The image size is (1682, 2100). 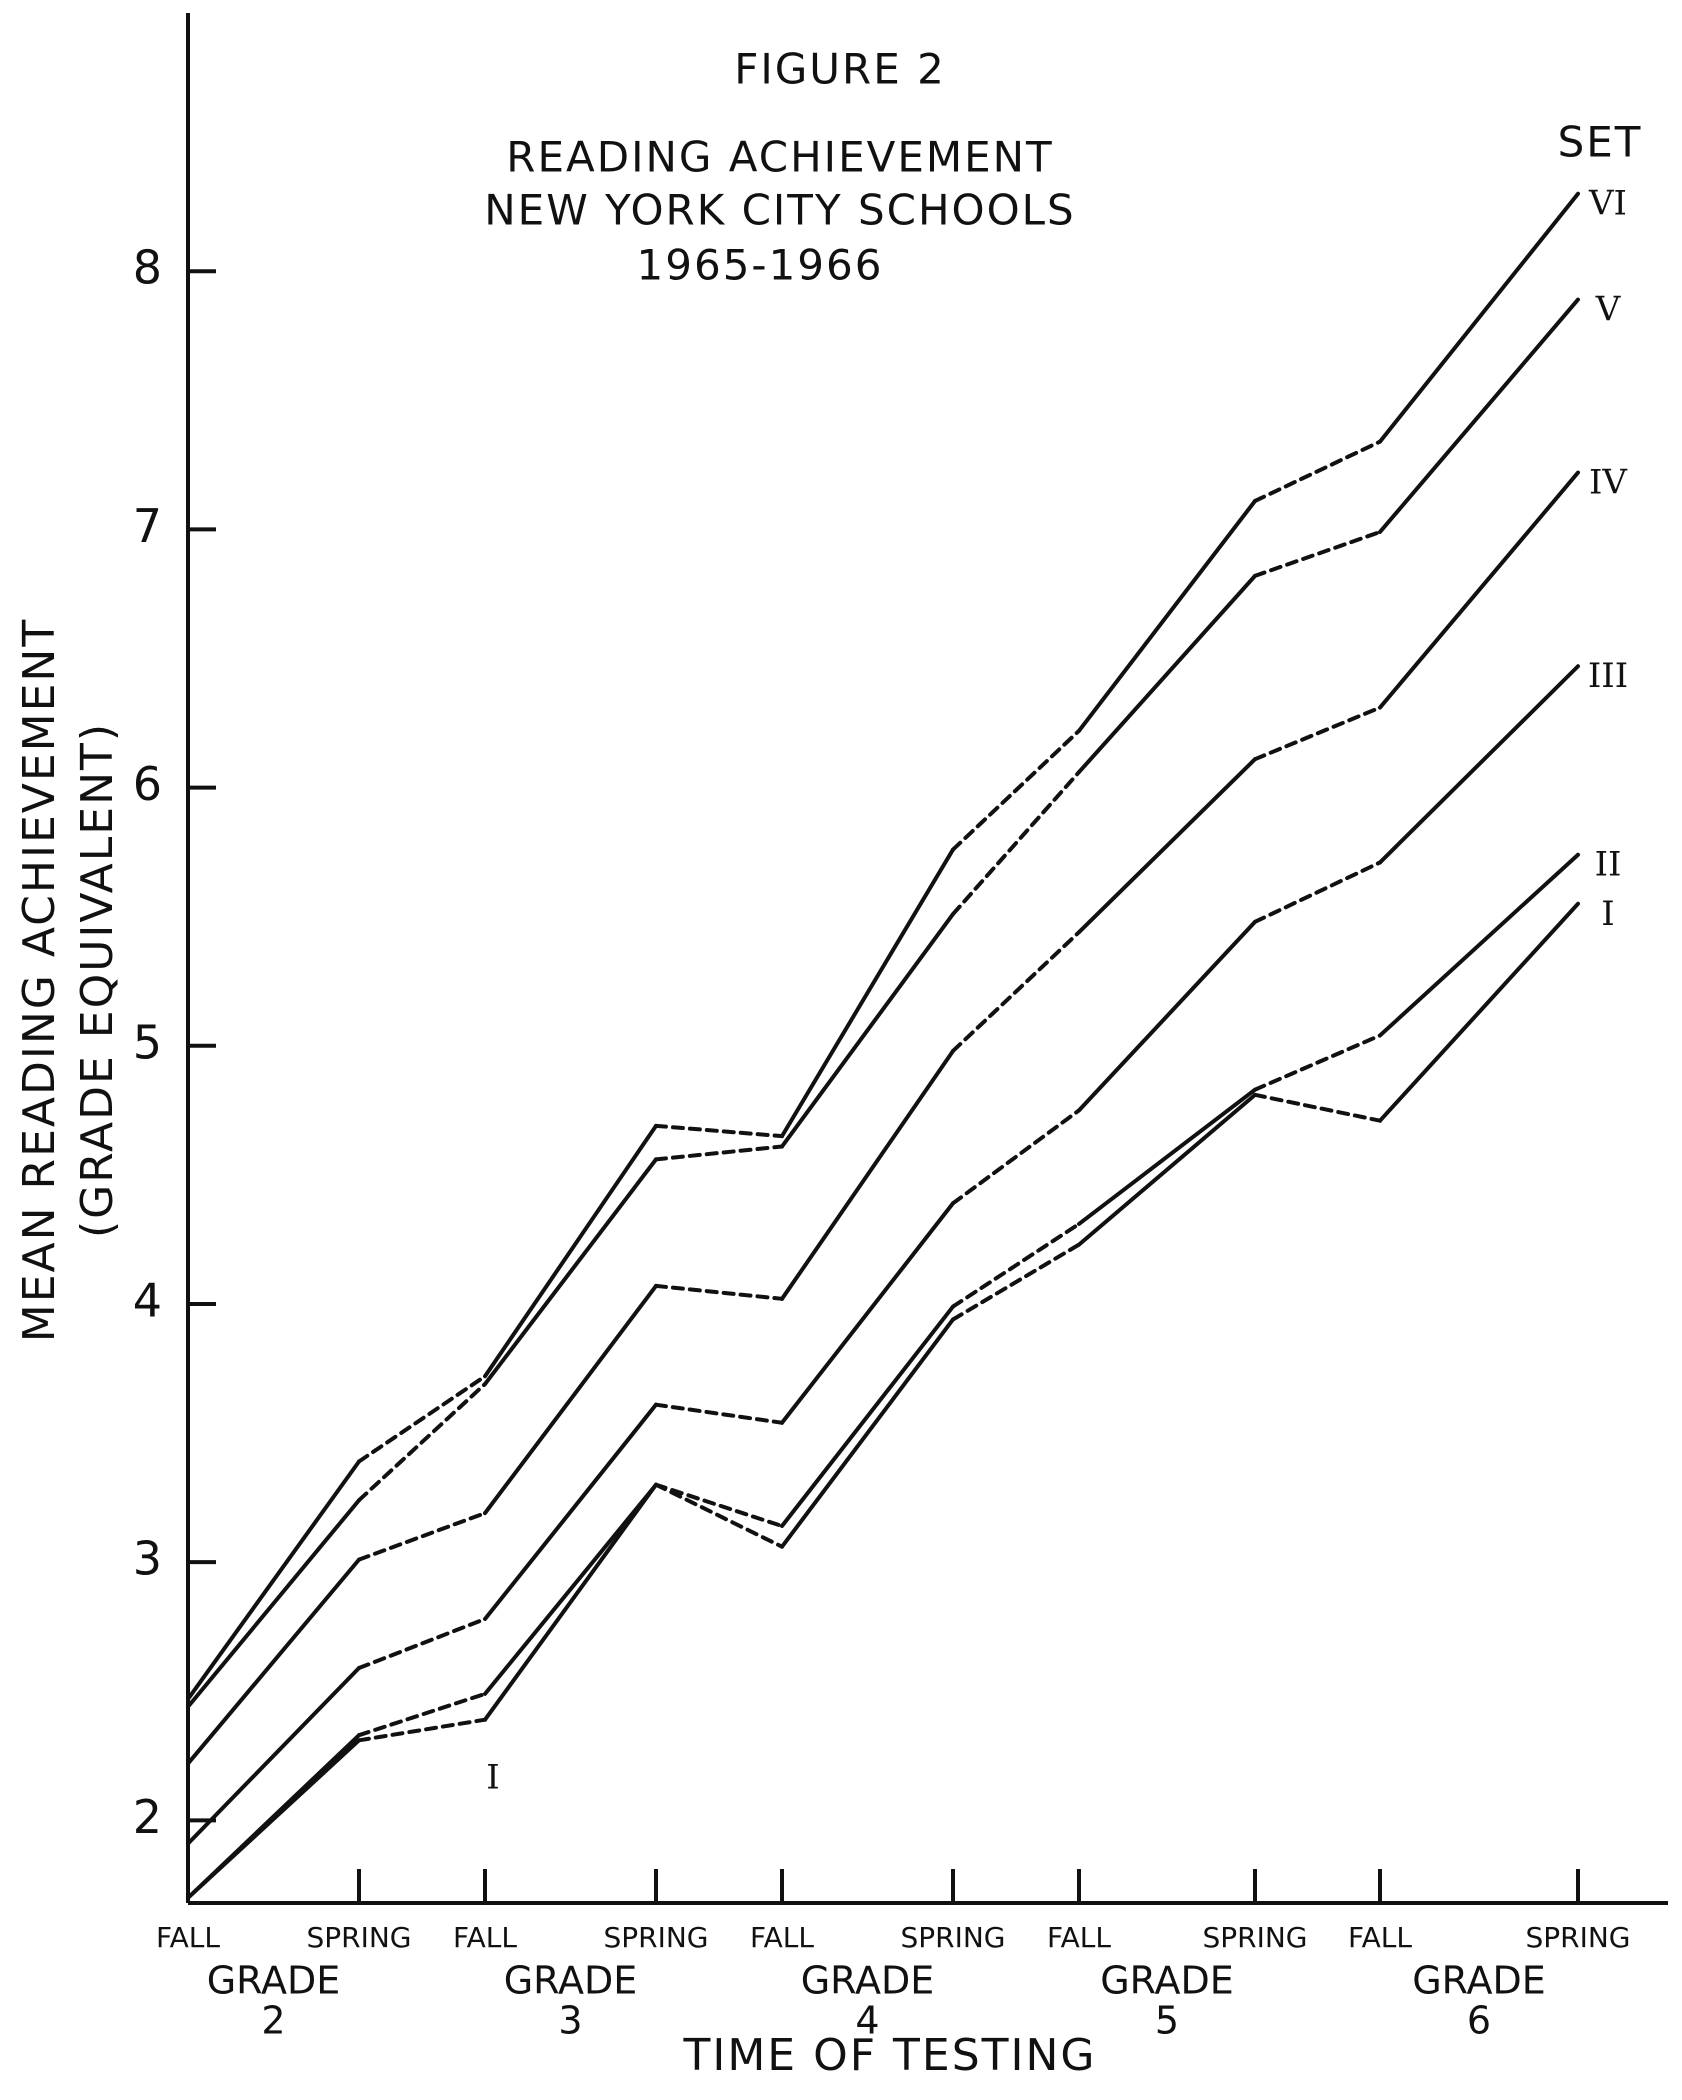 What do you see at coordinates (147, 1042) in the screenshot?
I see `y-tick-label: 5` at bounding box center [147, 1042].